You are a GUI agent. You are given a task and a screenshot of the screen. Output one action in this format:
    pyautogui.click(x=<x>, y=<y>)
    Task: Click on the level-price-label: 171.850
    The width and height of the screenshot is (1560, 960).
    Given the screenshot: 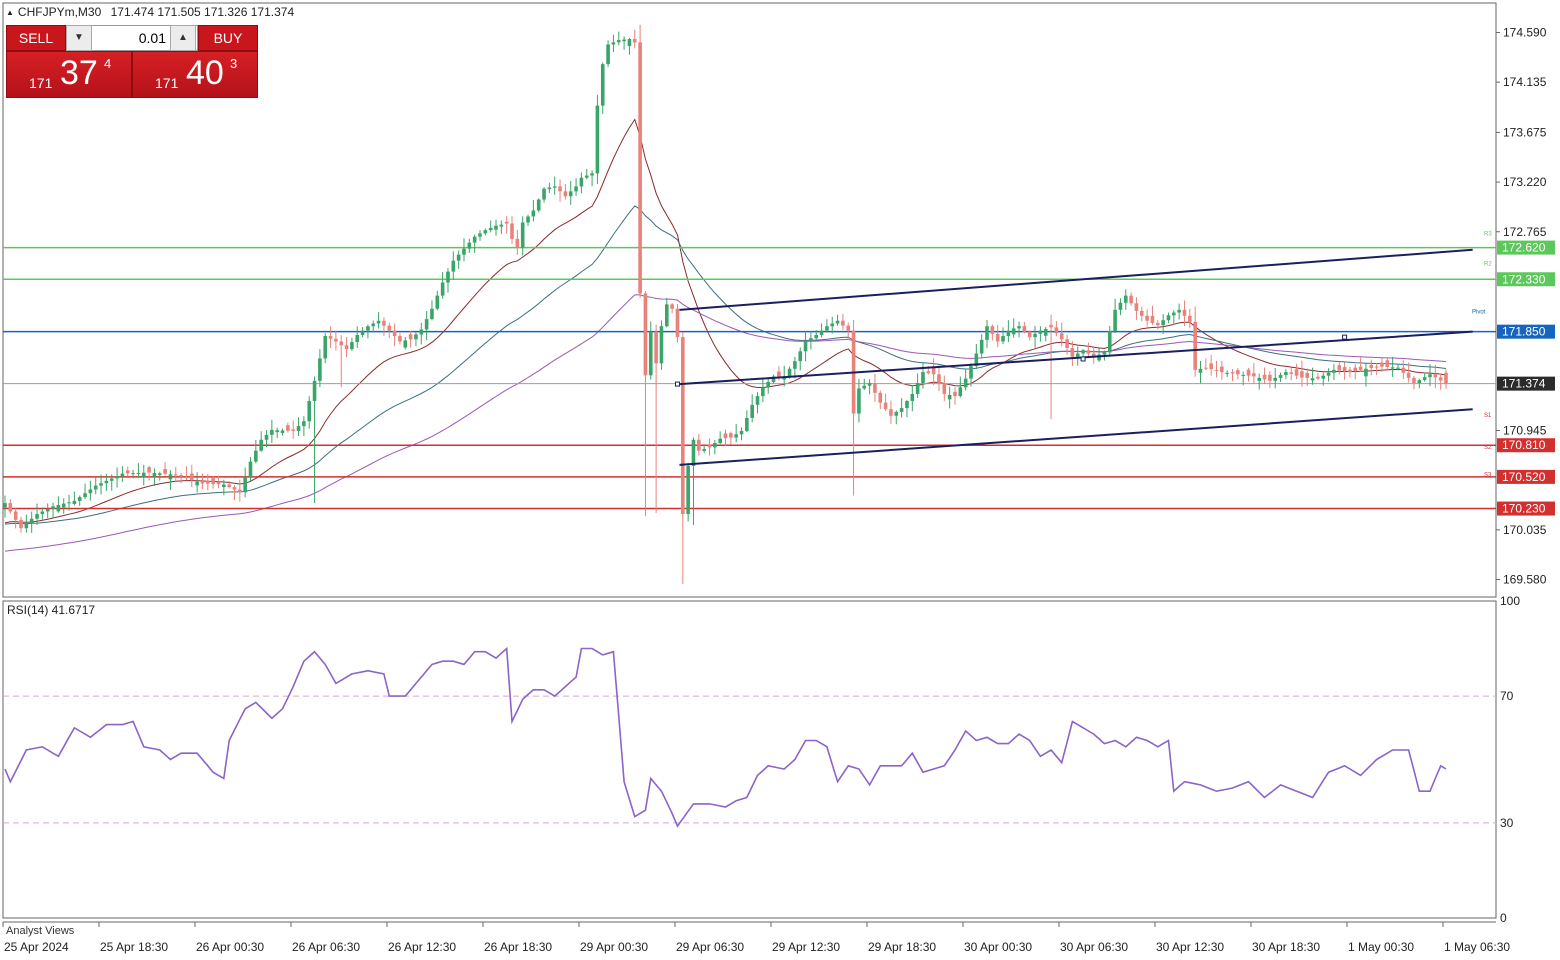 What is the action you would take?
    pyautogui.click(x=1524, y=332)
    